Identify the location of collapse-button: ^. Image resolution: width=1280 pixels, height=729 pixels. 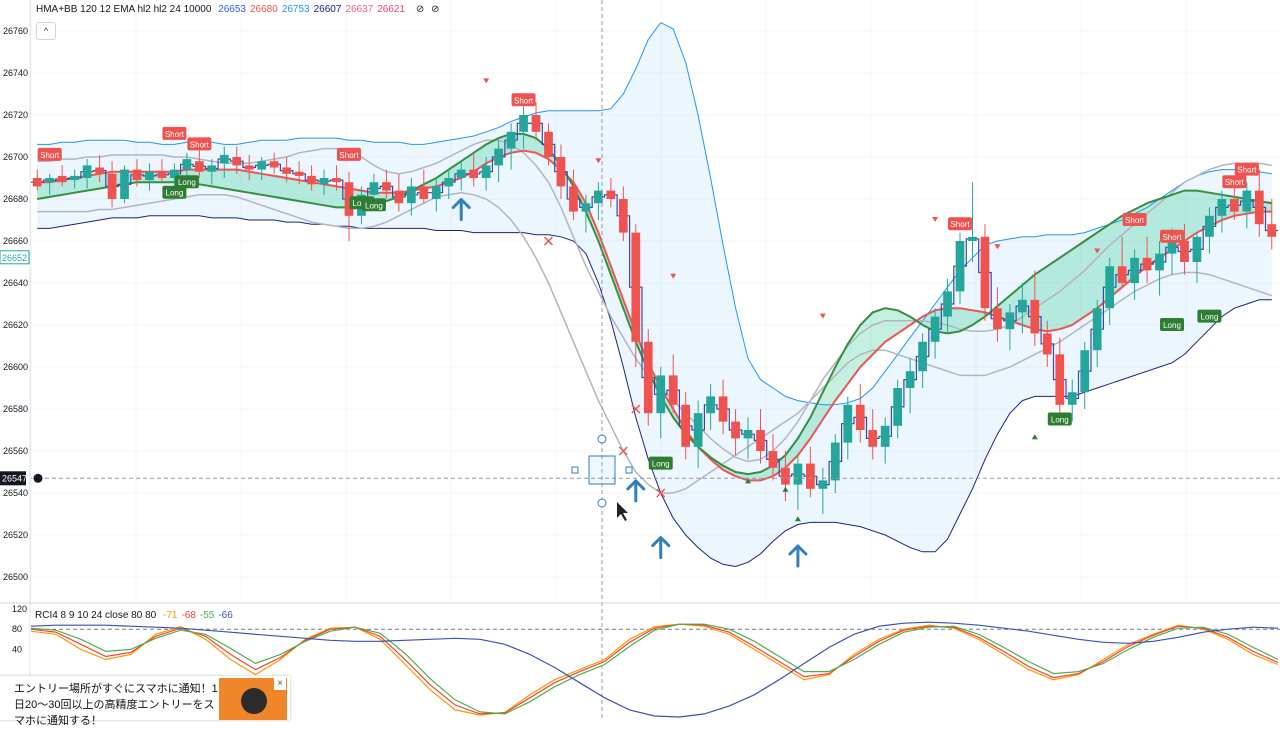
(46, 31).